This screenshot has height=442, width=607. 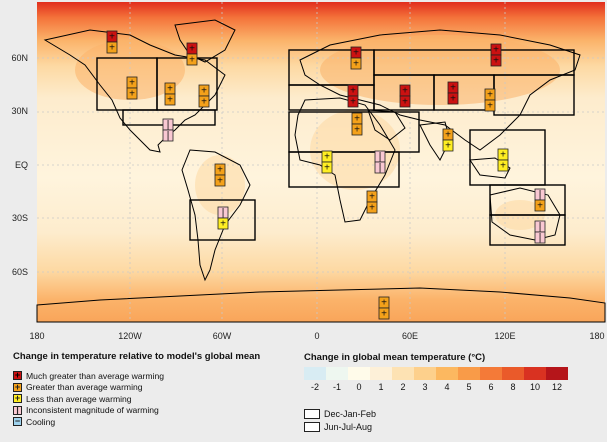 I want to click on scale-tick-label: 12, so click(x=556, y=387).